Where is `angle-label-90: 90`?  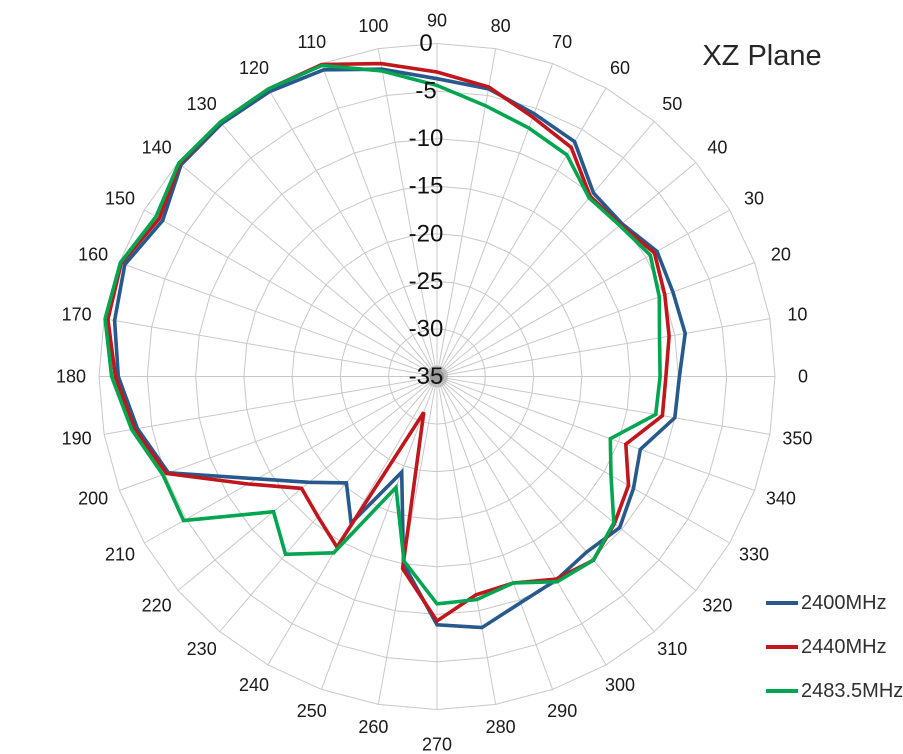 angle-label-90: 90 is located at coordinates (437, 21).